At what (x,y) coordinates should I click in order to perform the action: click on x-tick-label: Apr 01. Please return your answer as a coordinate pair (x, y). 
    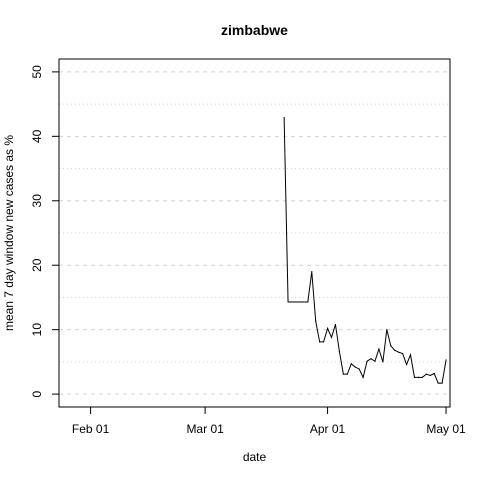
    Looking at the image, I should click on (328, 429).